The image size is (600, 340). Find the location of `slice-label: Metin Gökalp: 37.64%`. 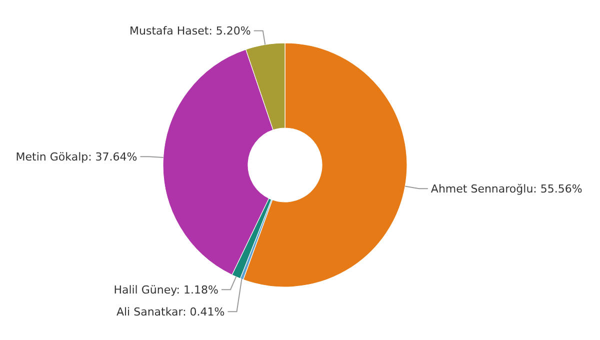

slice-label: Metin Gökalp: 37.64% is located at coordinates (77, 157).